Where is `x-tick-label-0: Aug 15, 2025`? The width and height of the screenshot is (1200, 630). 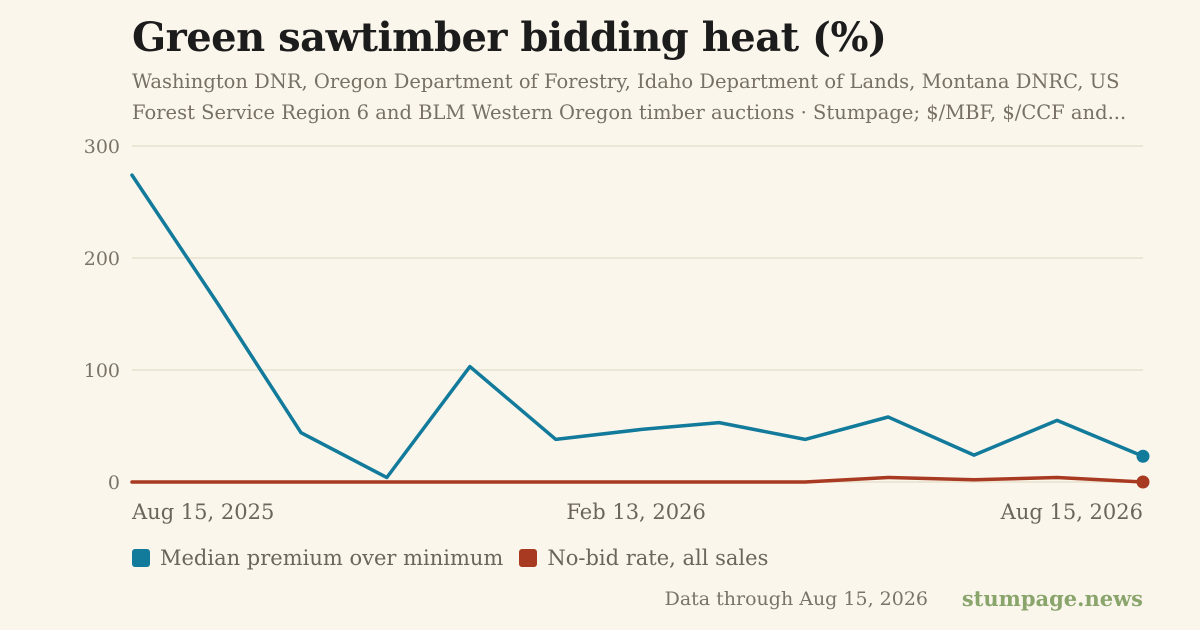
x-tick-label-0: Aug 15, 2025 is located at coordinates (202, 512).